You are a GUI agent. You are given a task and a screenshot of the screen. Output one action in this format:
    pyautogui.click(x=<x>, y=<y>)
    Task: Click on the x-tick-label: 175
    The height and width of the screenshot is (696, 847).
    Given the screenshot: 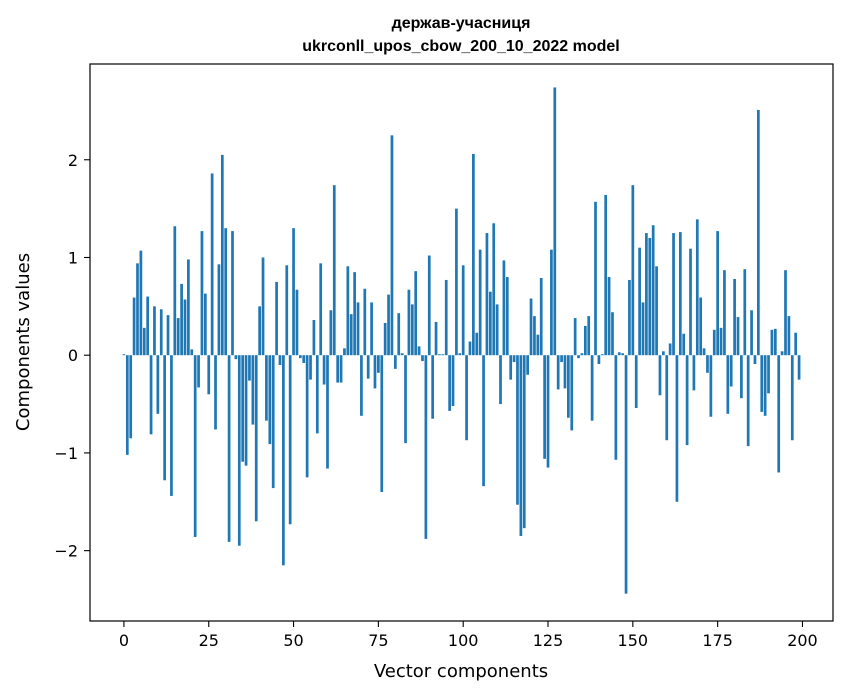 What is the action you would take?
    pyautogui.click(x=717, y=640)
    